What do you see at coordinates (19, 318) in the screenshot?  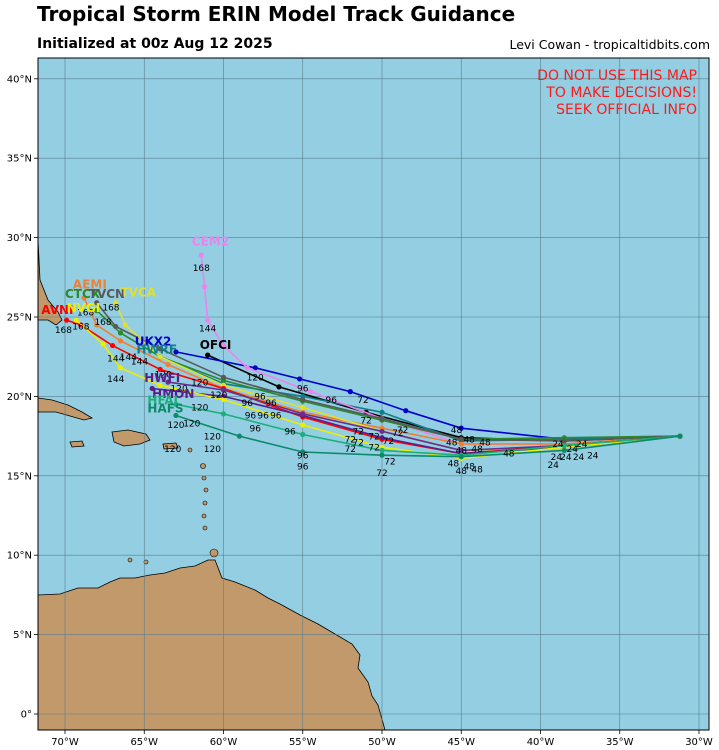 I see `lat-label: 25°N` at bounding box center [19, 318].